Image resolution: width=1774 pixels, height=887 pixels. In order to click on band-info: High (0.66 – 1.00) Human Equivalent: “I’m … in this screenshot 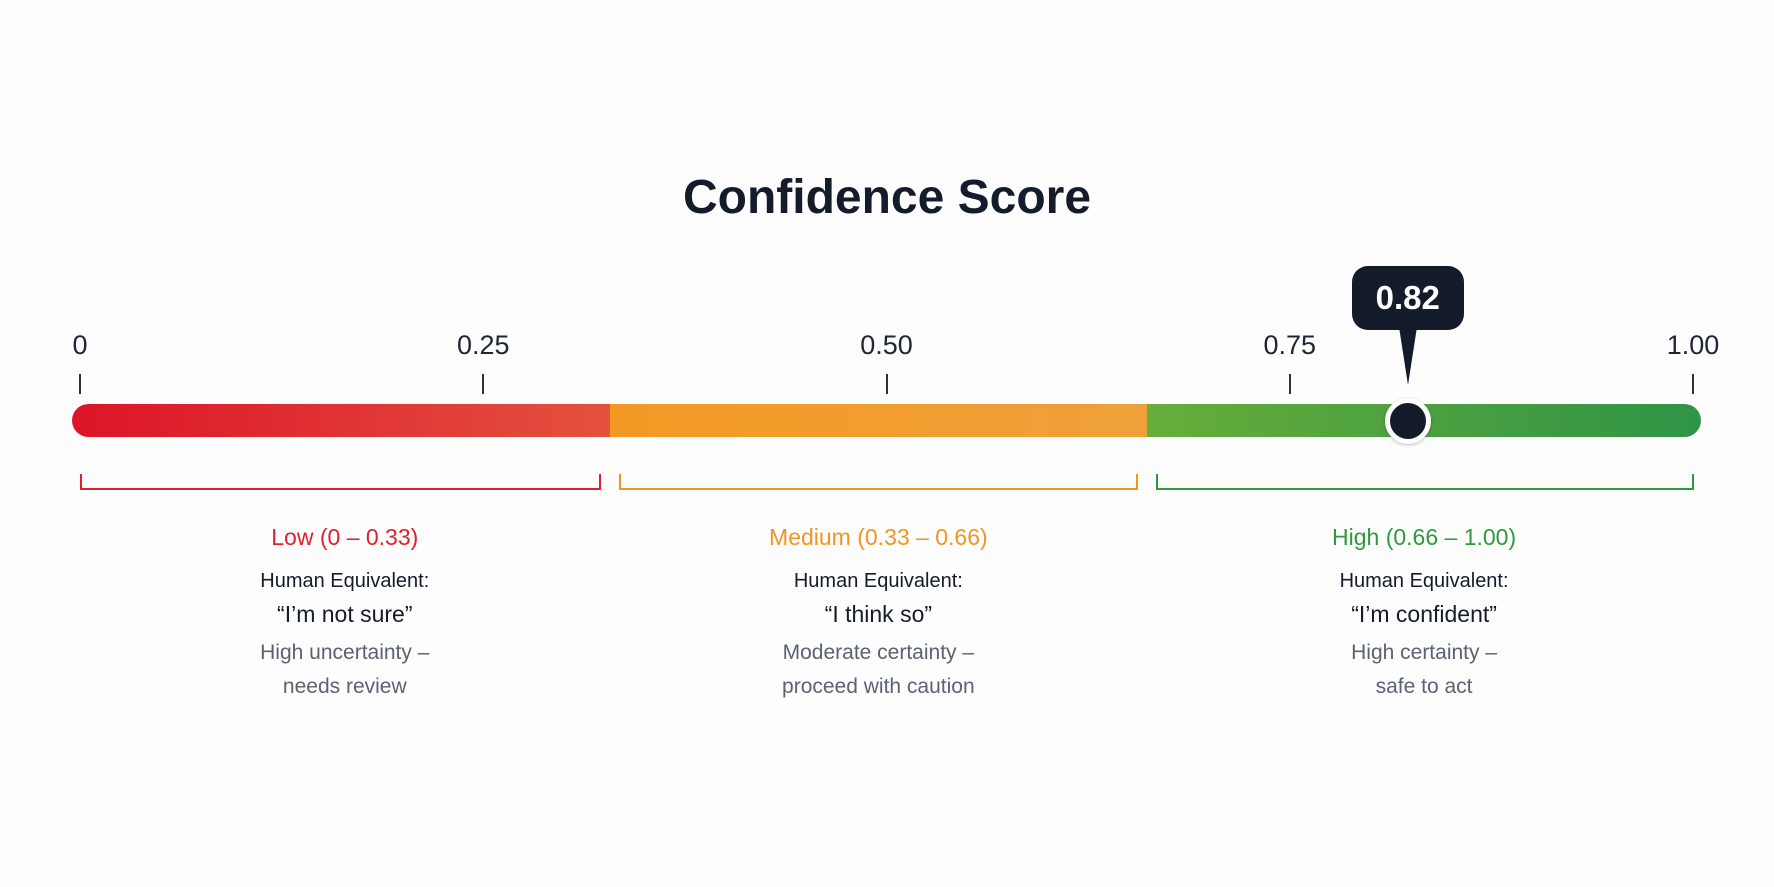, I will do `click(1424, 612)`.